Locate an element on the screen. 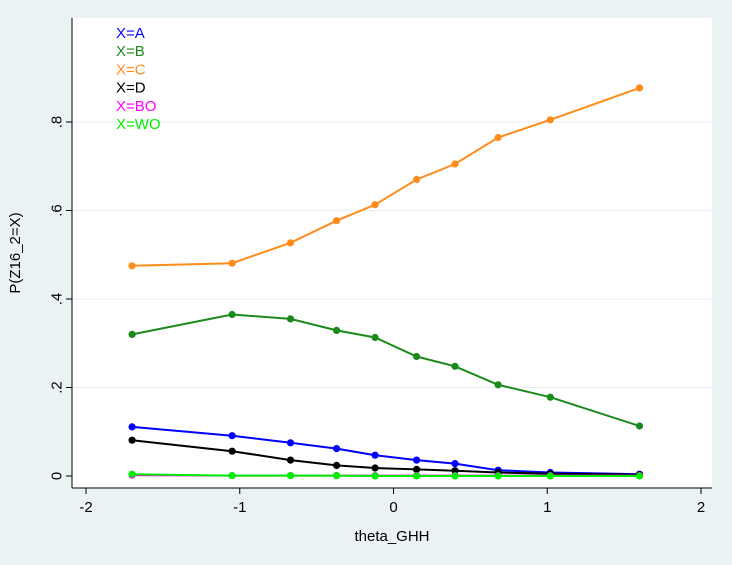 The height and width of the screenshot is (565, 732). x-tick-label: 1 is located at coordinates (547, 507).